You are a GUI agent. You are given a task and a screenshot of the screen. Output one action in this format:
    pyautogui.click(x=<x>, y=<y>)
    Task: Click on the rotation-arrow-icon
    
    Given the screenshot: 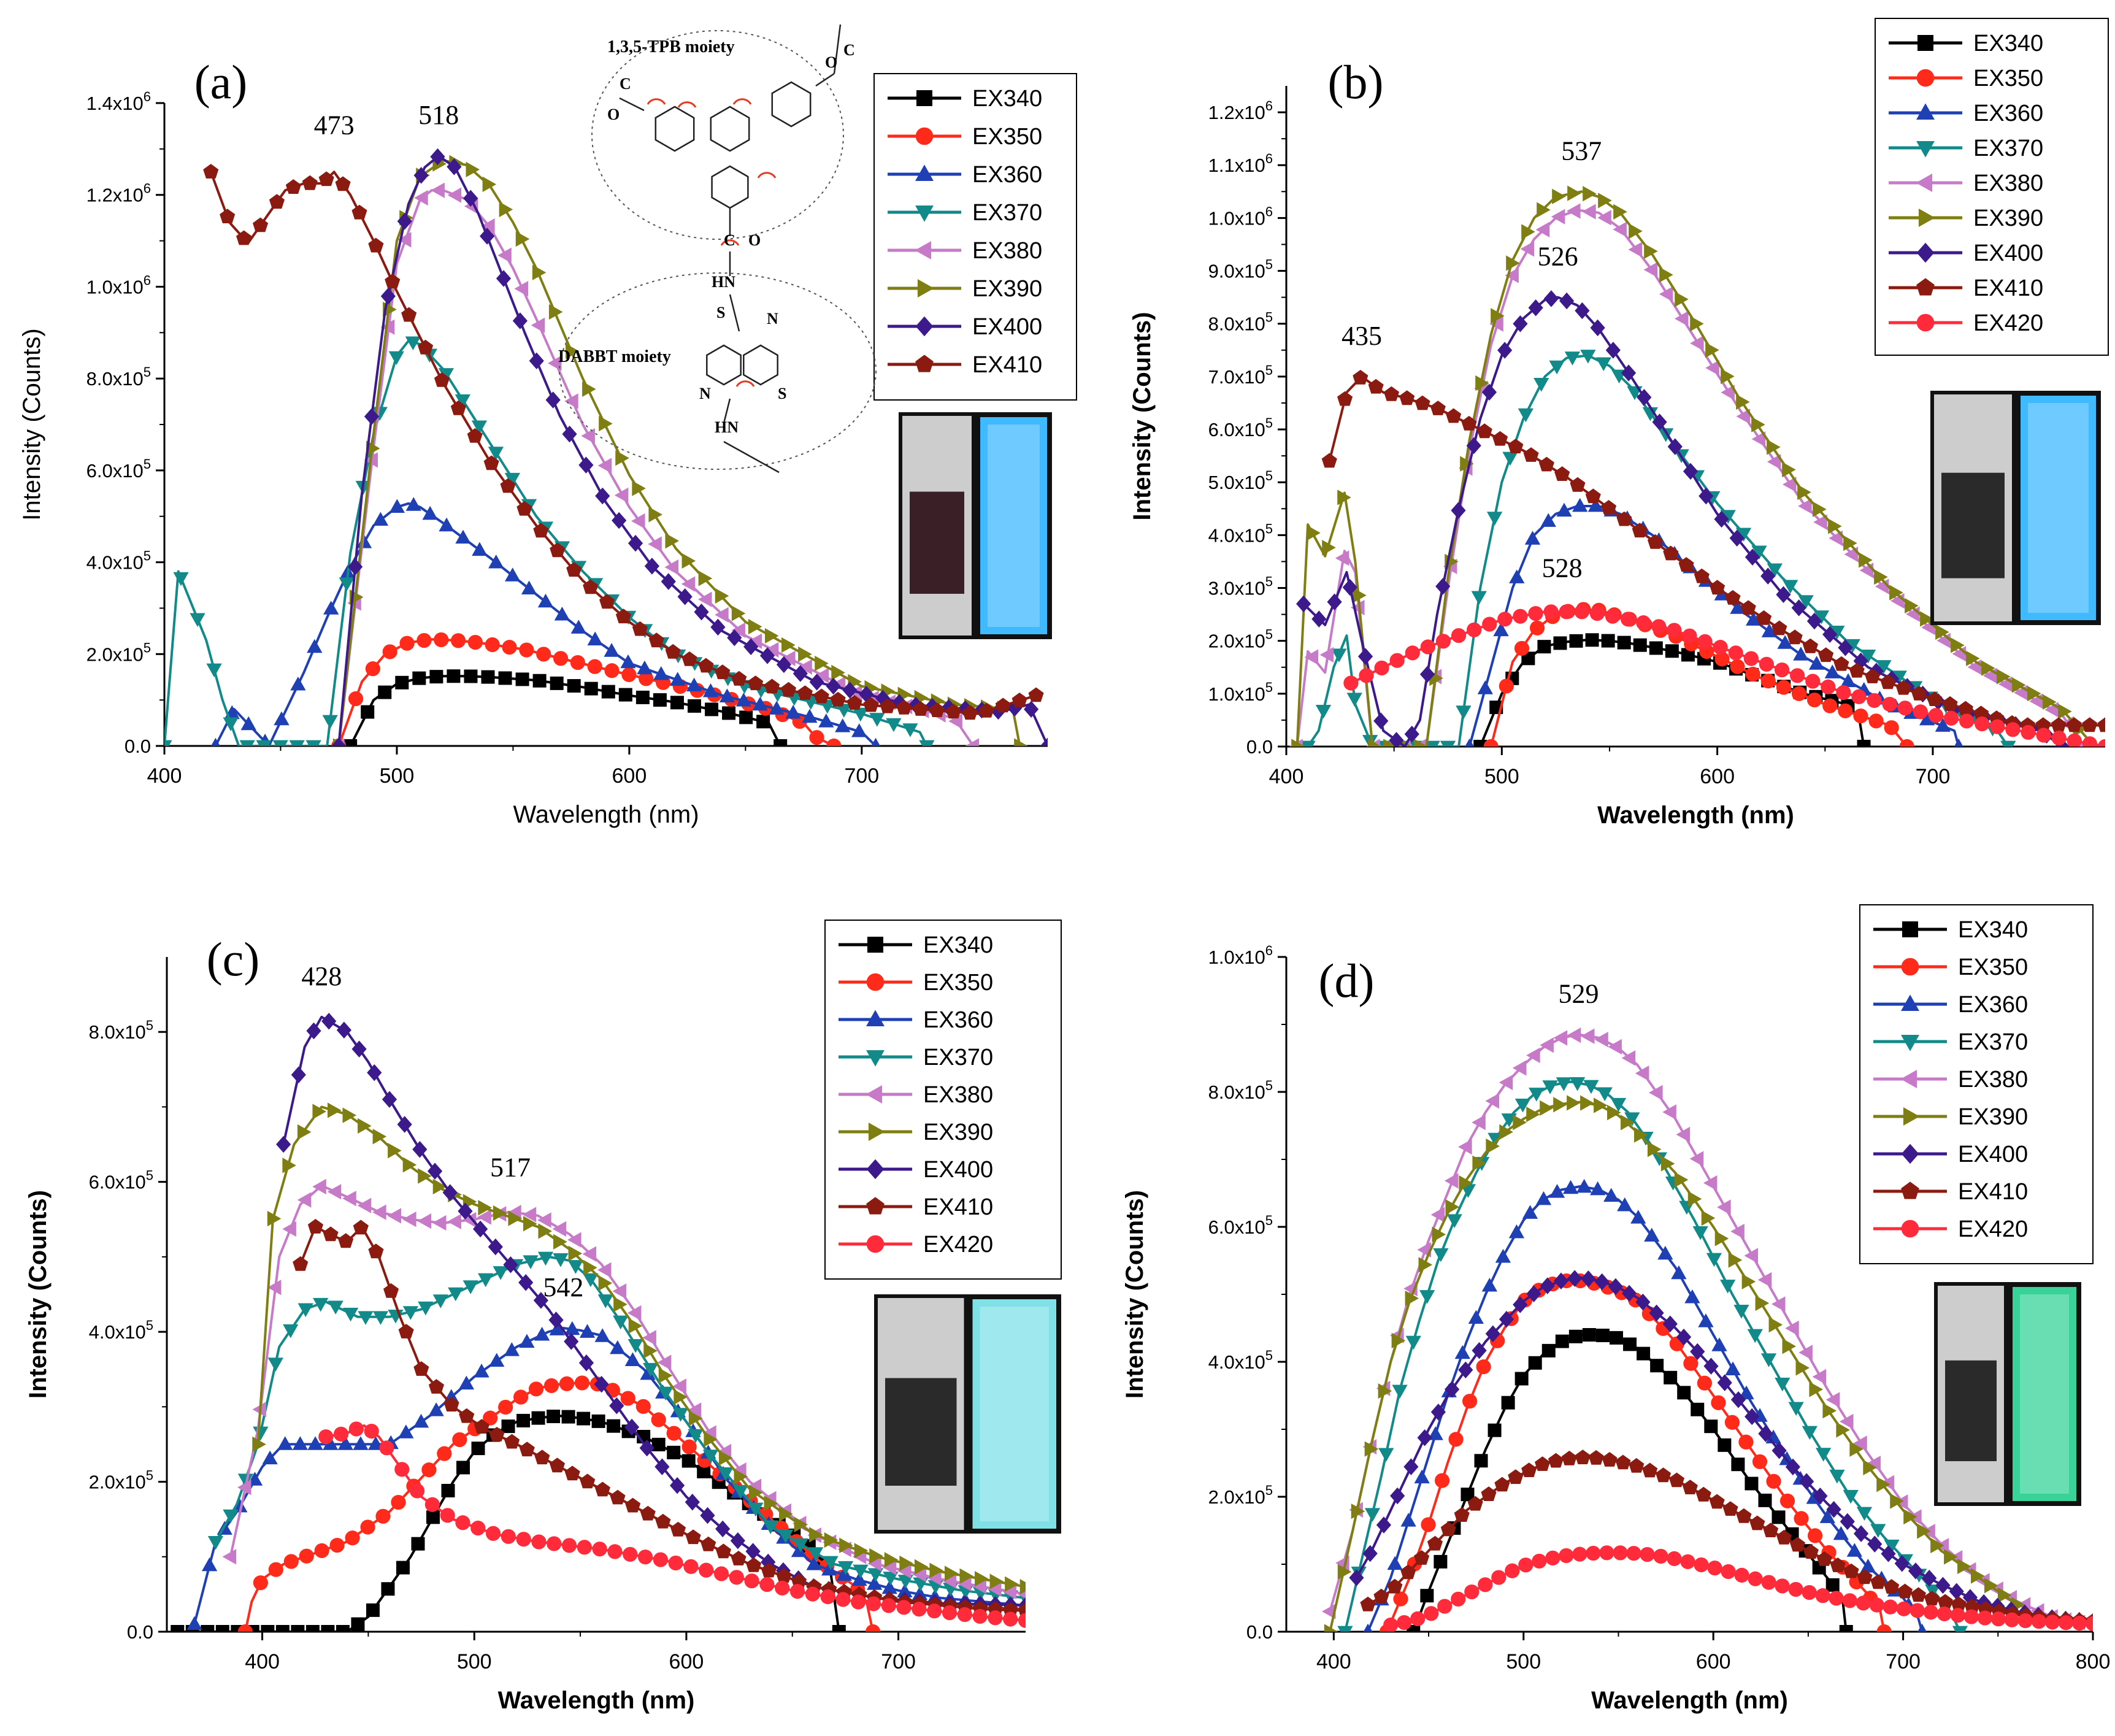 What is the action you would take?
    pyautogui.click(x=656, y=101)
    